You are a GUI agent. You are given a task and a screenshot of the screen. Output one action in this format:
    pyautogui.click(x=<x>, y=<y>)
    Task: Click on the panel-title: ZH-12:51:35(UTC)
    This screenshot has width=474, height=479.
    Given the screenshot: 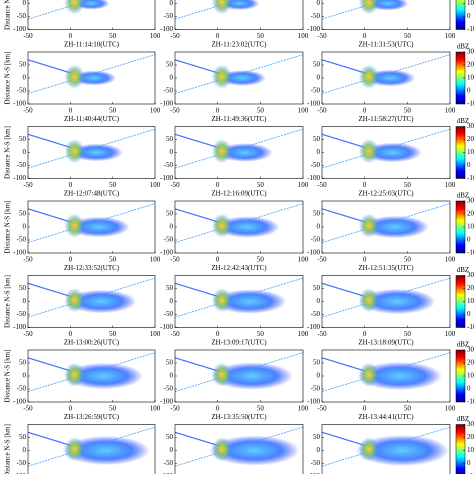 What is the action you would take?
    pyautogui.click(x=386, y=268)
    